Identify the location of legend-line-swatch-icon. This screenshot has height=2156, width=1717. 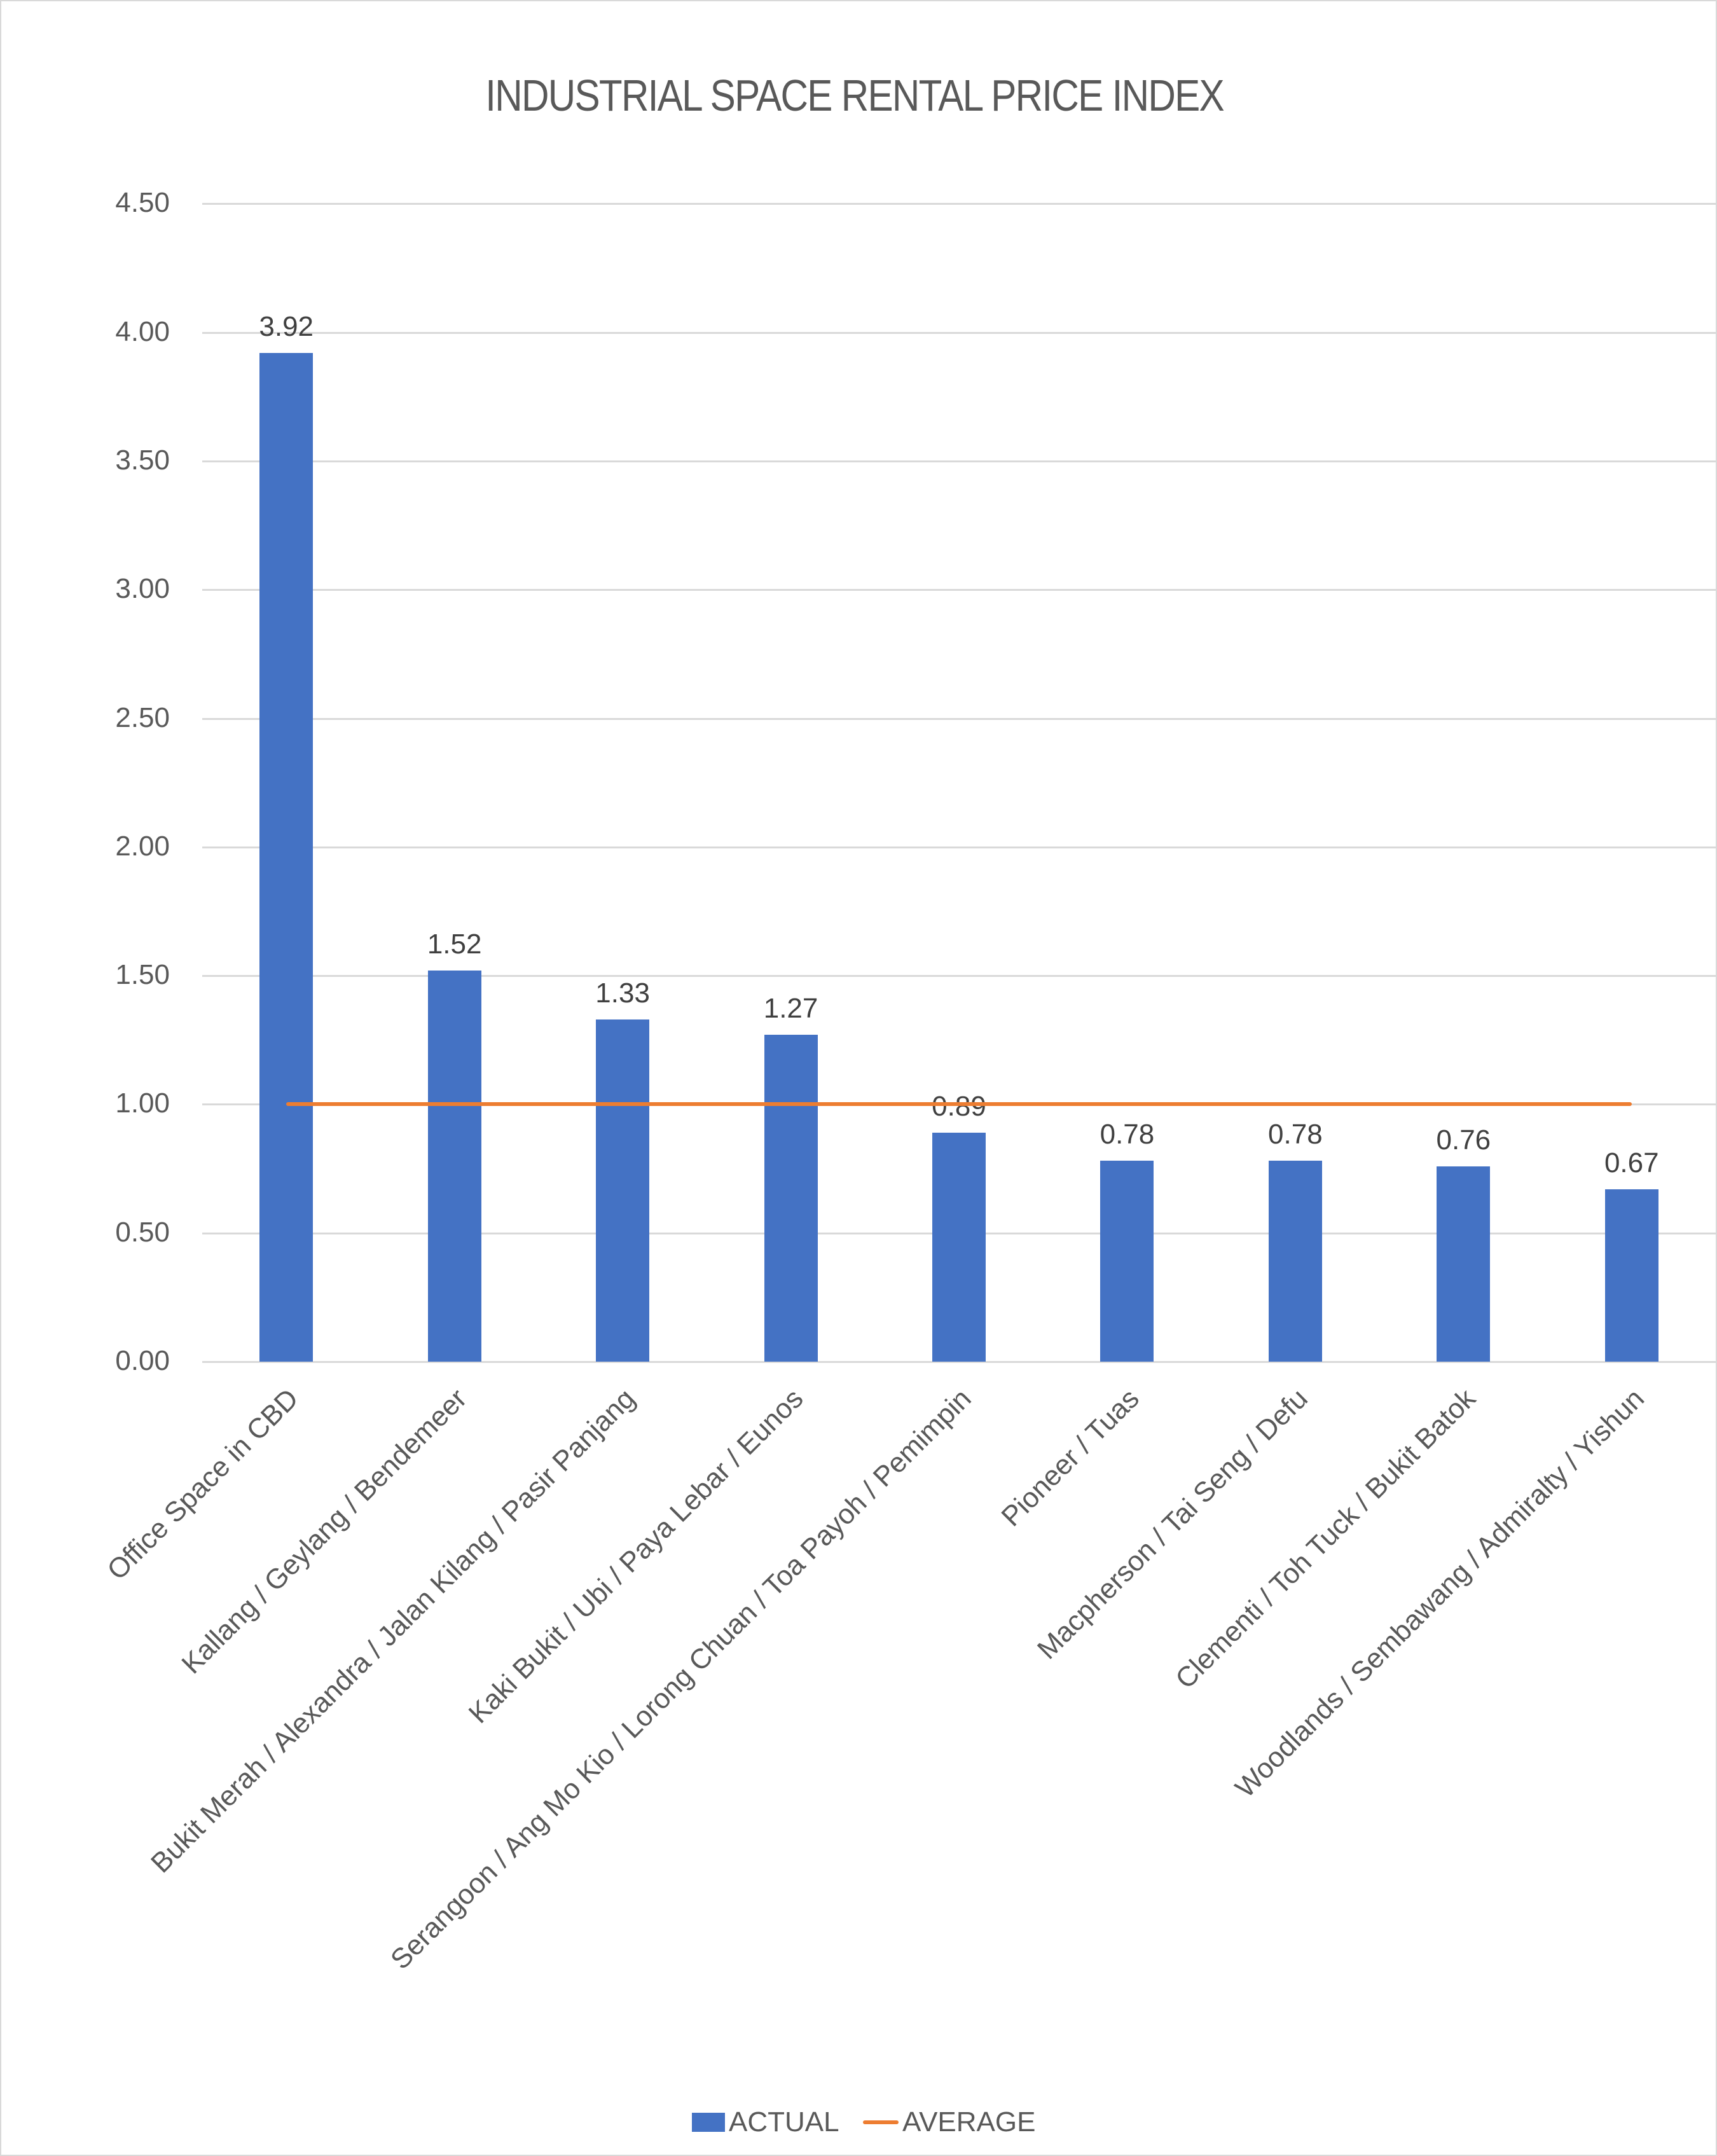
(881, 2122).